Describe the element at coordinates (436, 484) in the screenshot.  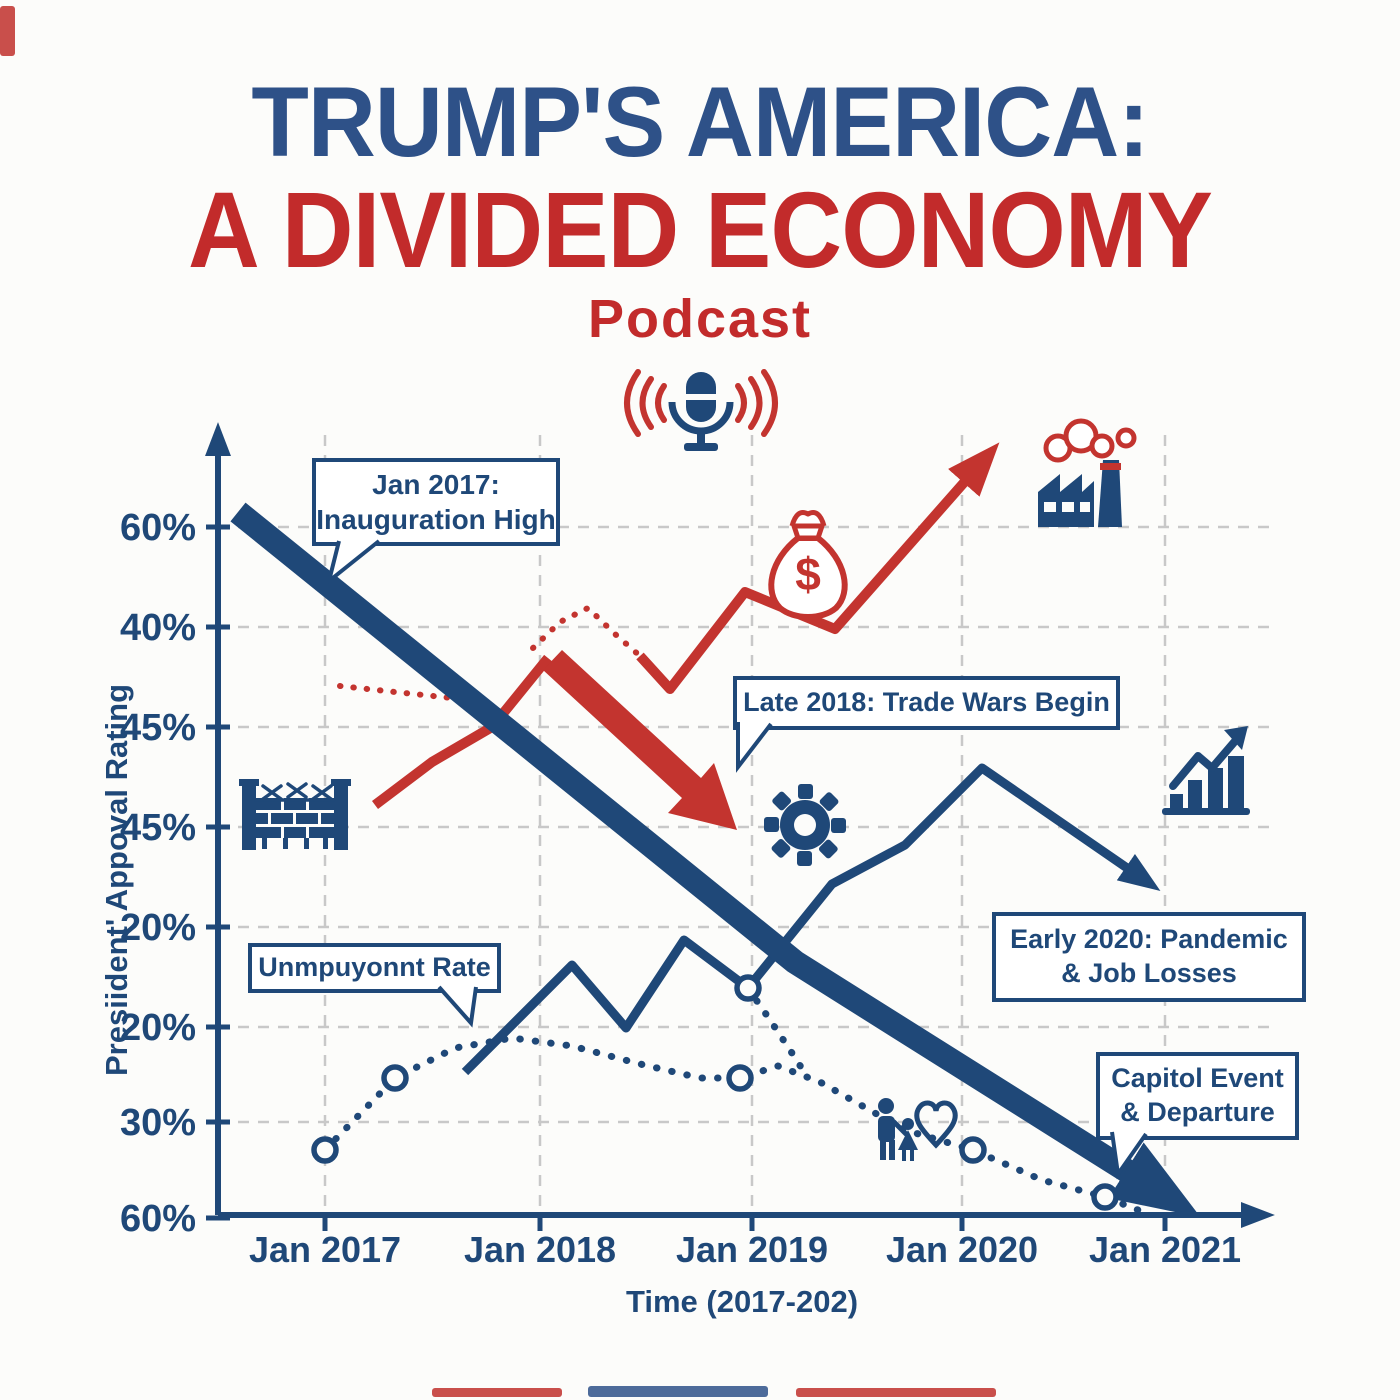
I see `callout-inauguration-line1: Jan 2017:` at that location.